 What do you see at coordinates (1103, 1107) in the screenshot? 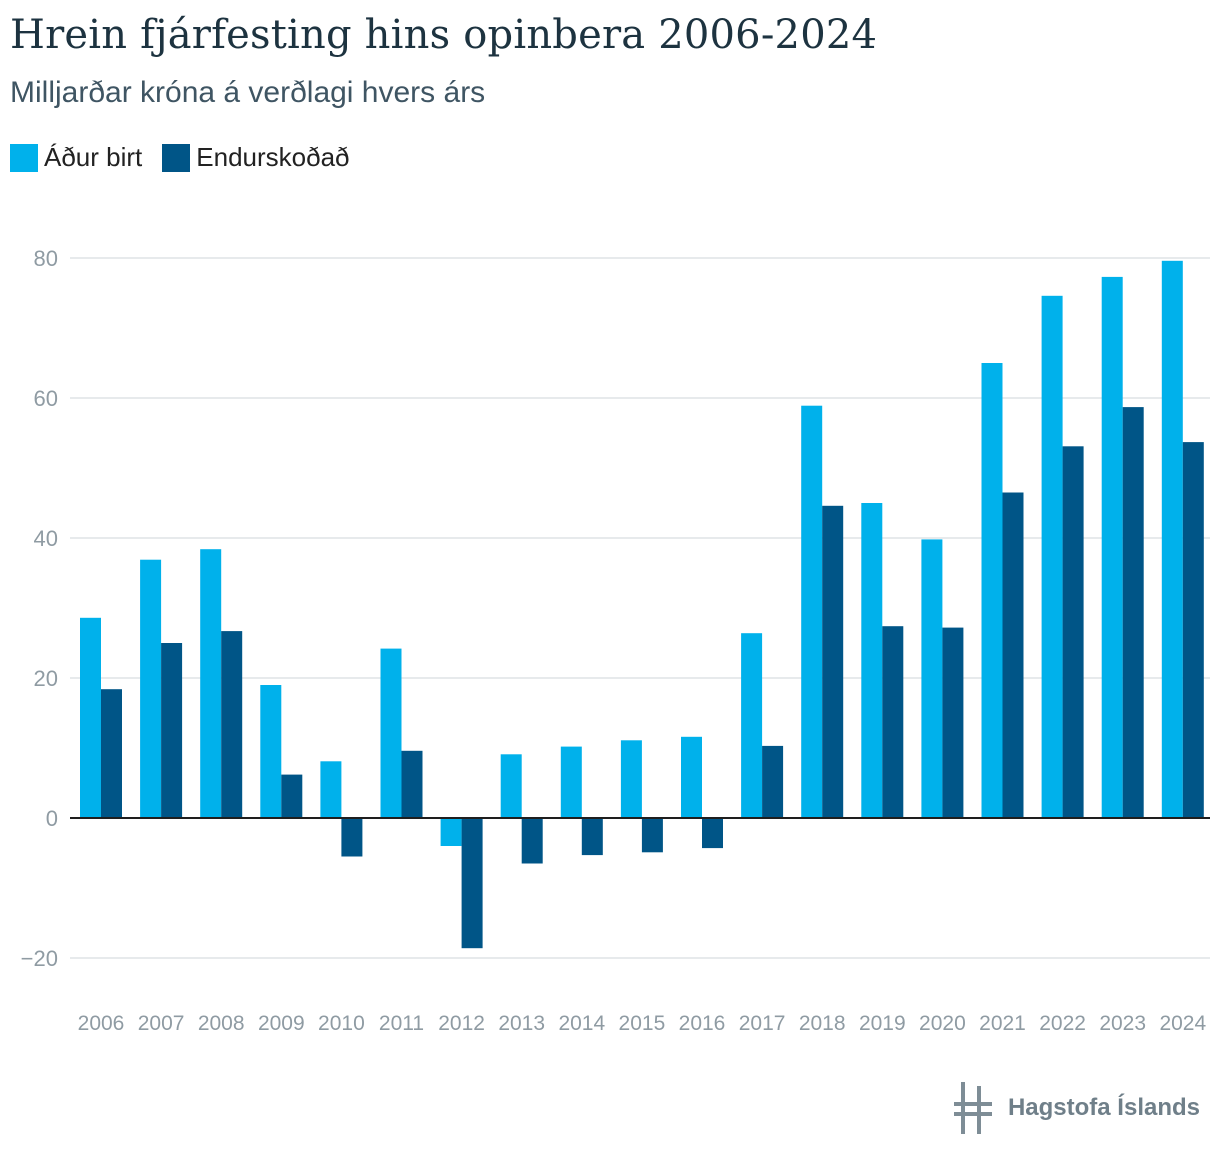
I see `logo-text: Hagstofa Íslands` at bounding box center [1103, 1107].